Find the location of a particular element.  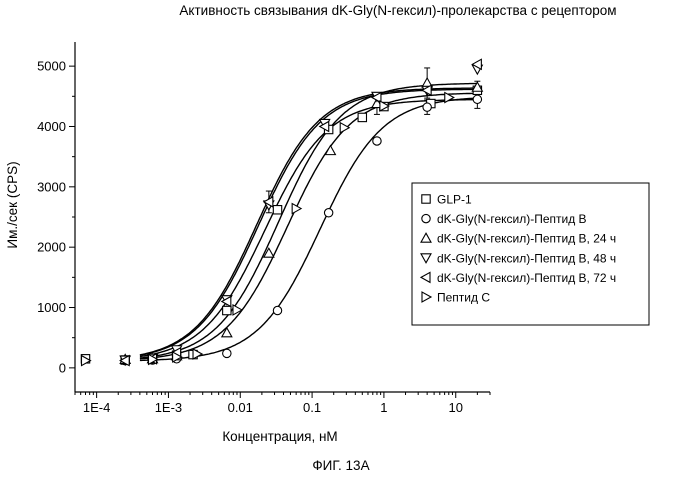

y-tick-label: 2000 is located at coordinates (51, 247).